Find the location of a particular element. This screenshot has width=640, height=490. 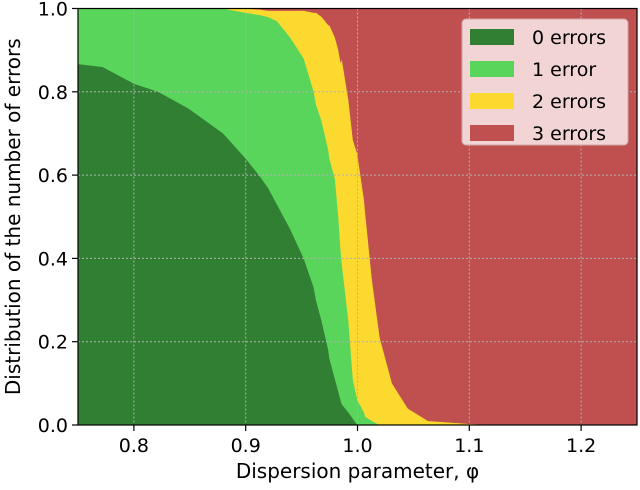

y-tick-label: 0.2 is located at coordinates (53, 343).